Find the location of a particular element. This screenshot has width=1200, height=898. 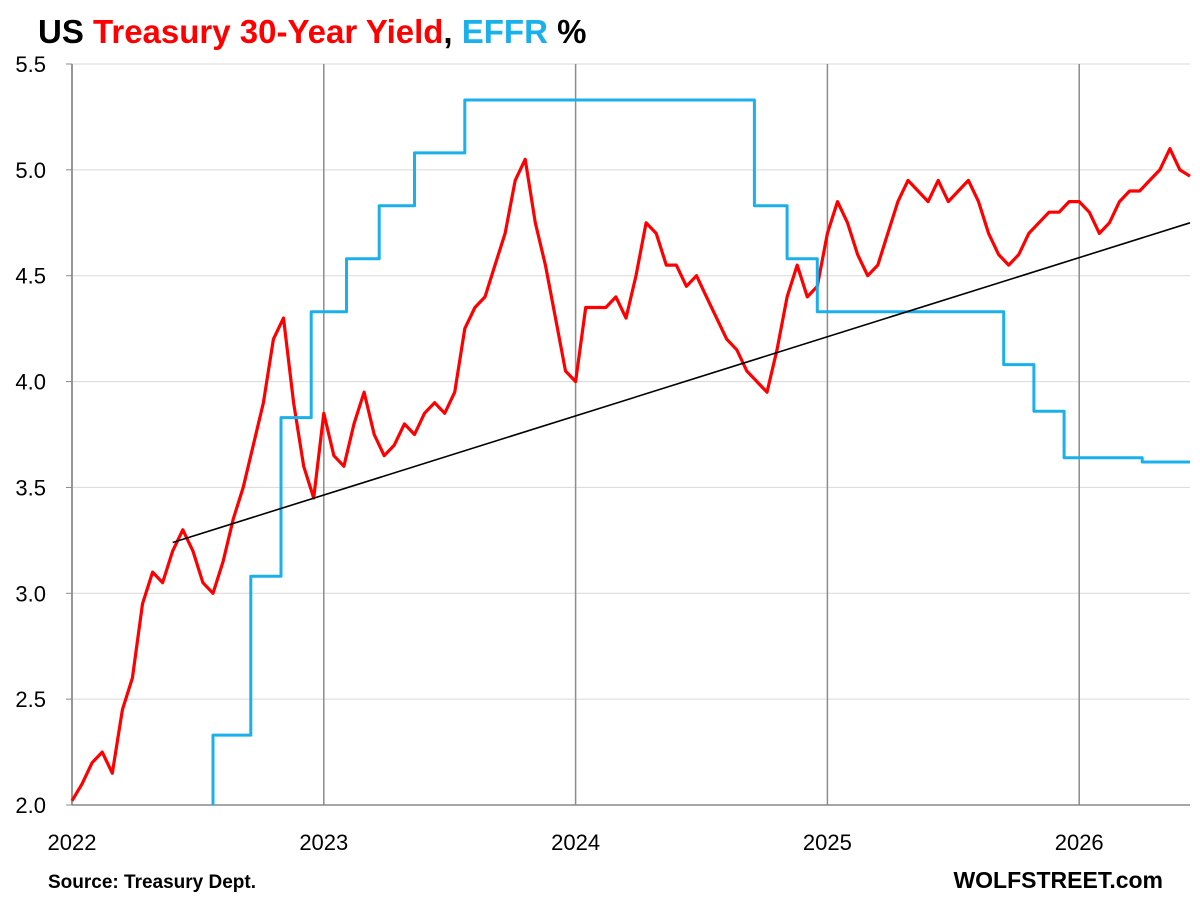

credit-label: WOLFSTREET.com is located at coordinates (1058, 880).